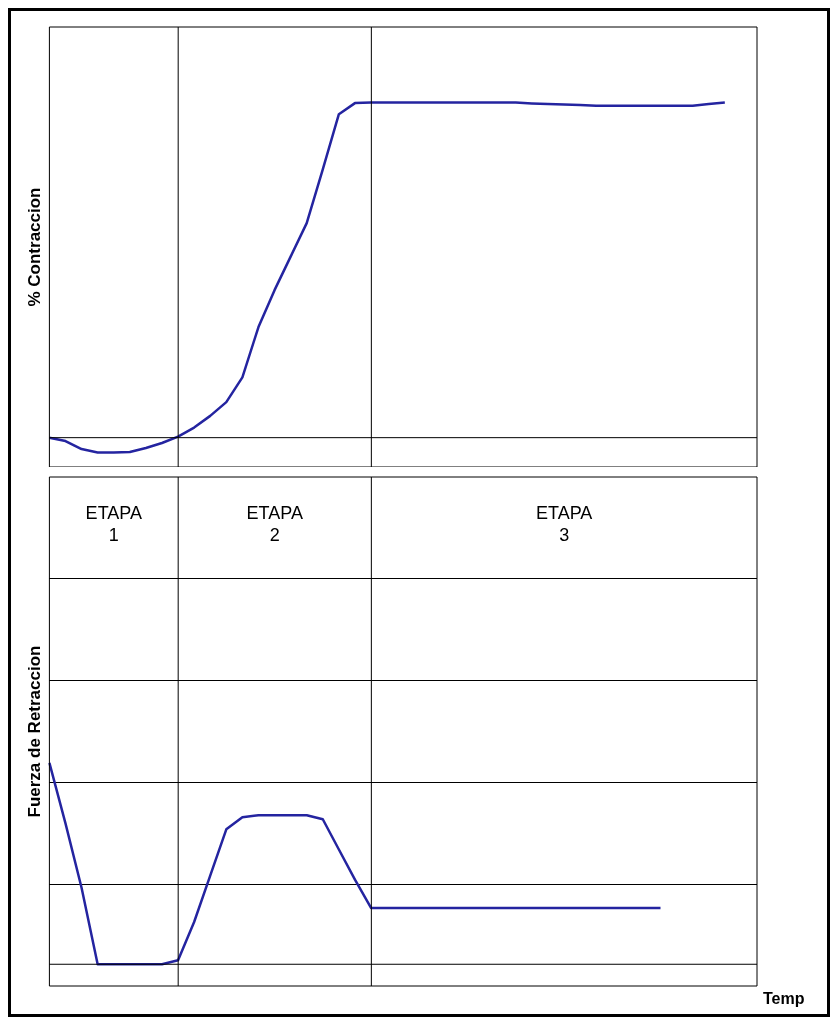 The width and height of the screenshot is (838, 1025). What do you see at coordinates (34, 731) in the screenshot?
I see `y-axis-title: Fuerza de Retraccion` at bounding box center [34, 731].